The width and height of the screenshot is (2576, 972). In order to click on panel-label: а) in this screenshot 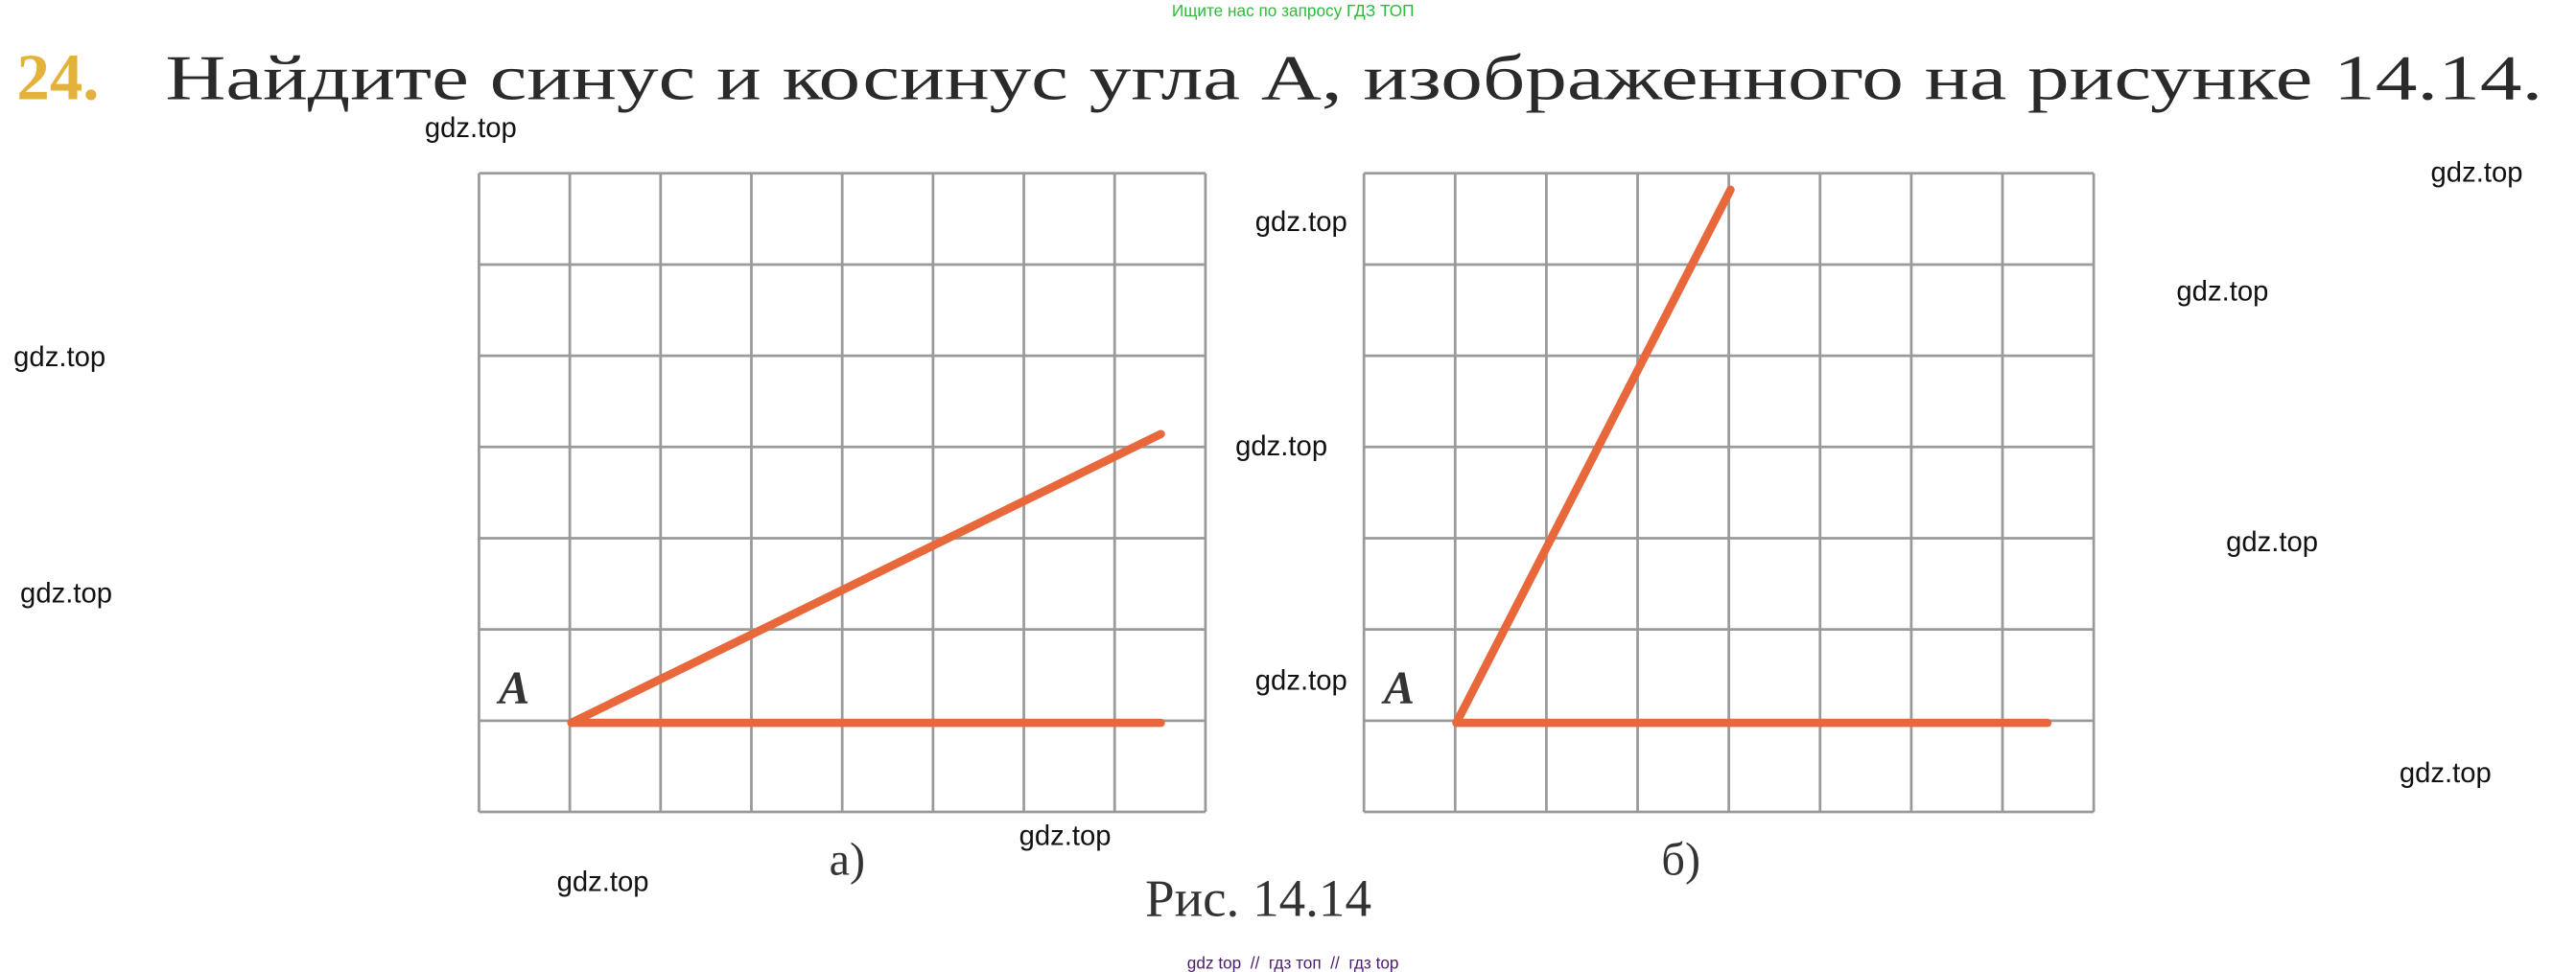, I will do `click(847, 859)`.